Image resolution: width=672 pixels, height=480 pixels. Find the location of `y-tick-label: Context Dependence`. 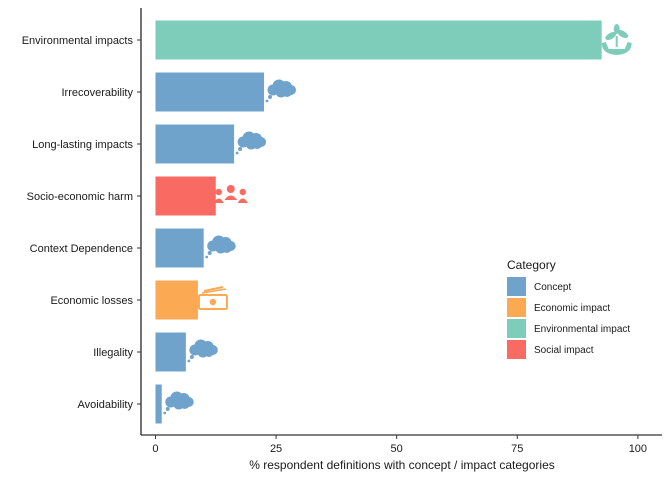

y-tick-label: Context Dependence is located at coordinates (81, 249).